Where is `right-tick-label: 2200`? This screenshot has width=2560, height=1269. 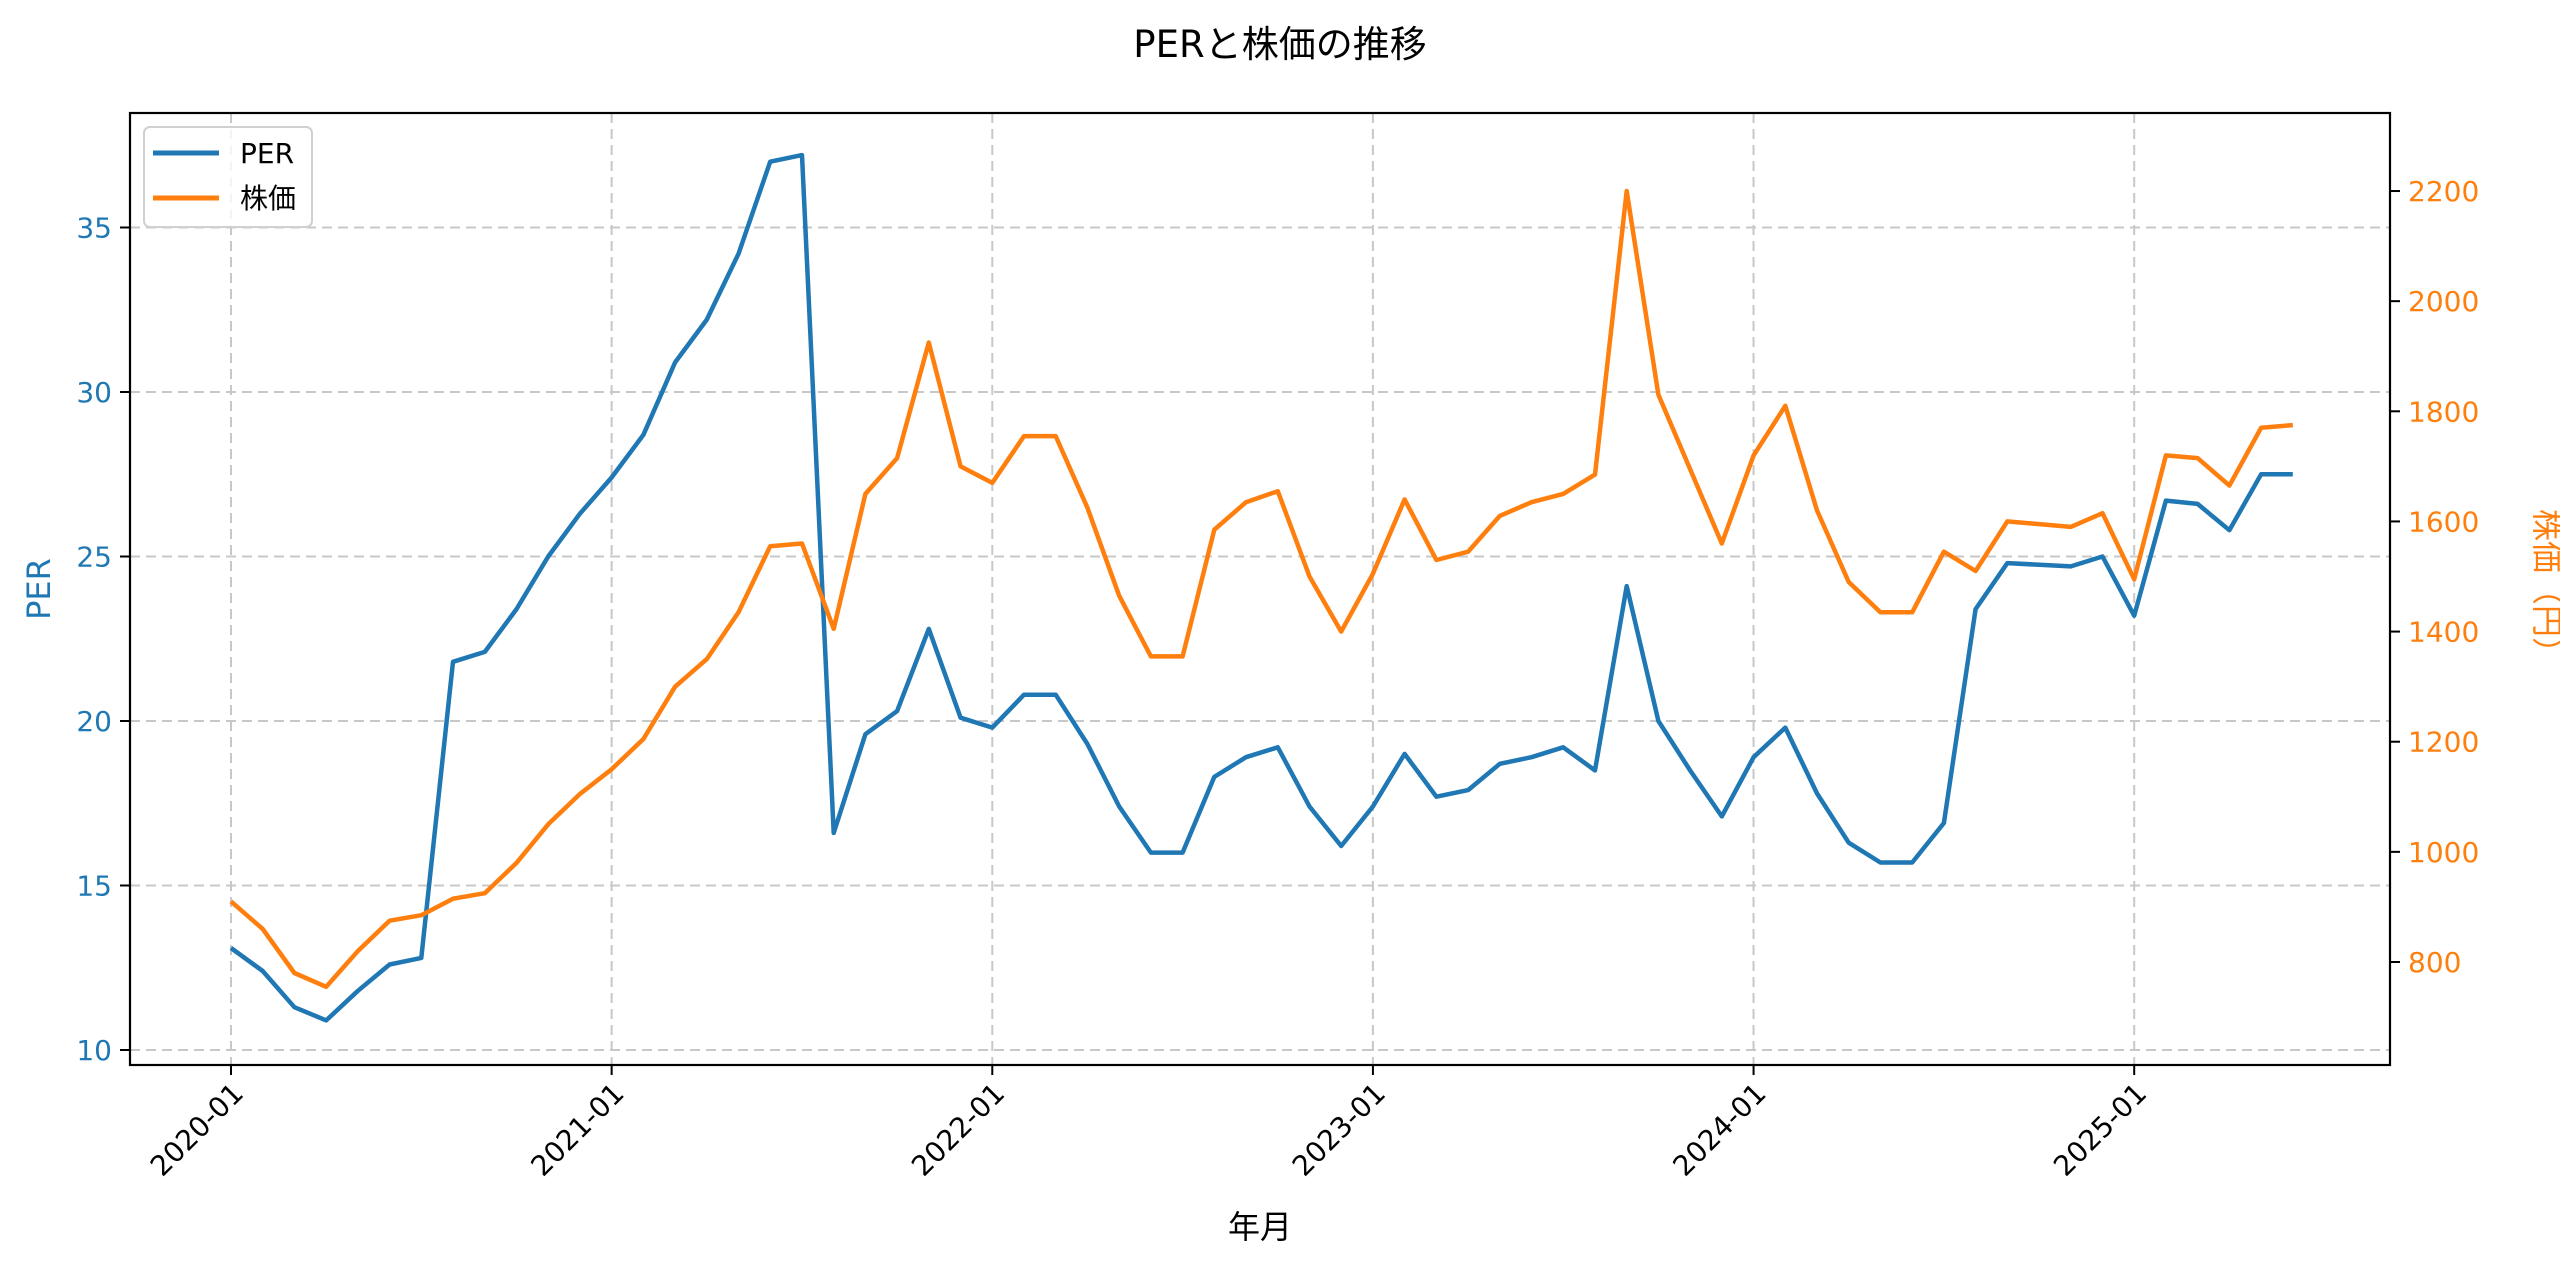
right-tick-label: 2200 is located at coordinates (2443, 191).